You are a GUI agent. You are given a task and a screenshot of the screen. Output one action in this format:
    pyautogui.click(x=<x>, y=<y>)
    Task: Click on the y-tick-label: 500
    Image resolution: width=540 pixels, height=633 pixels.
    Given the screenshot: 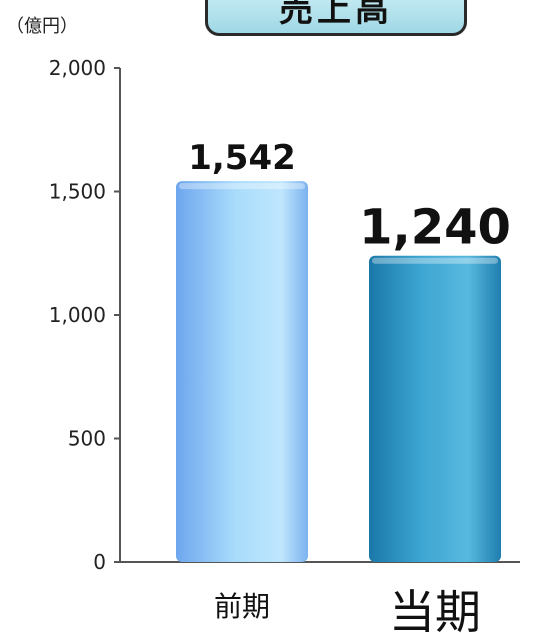 What is the action you would take?
    pyautogui.click(x=87, y=439)
    